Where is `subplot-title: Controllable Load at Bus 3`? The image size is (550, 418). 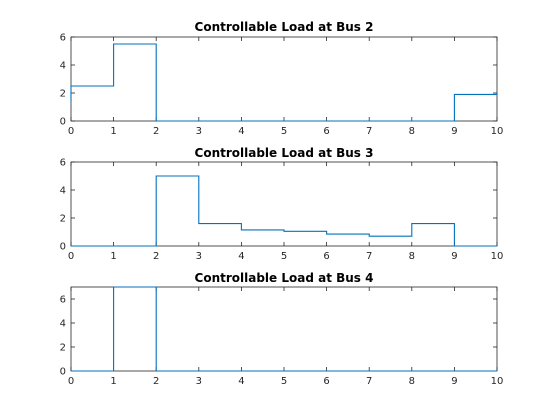 subplot-title: Controllable Load at Bus 3 is located at coordinates (284, 153).